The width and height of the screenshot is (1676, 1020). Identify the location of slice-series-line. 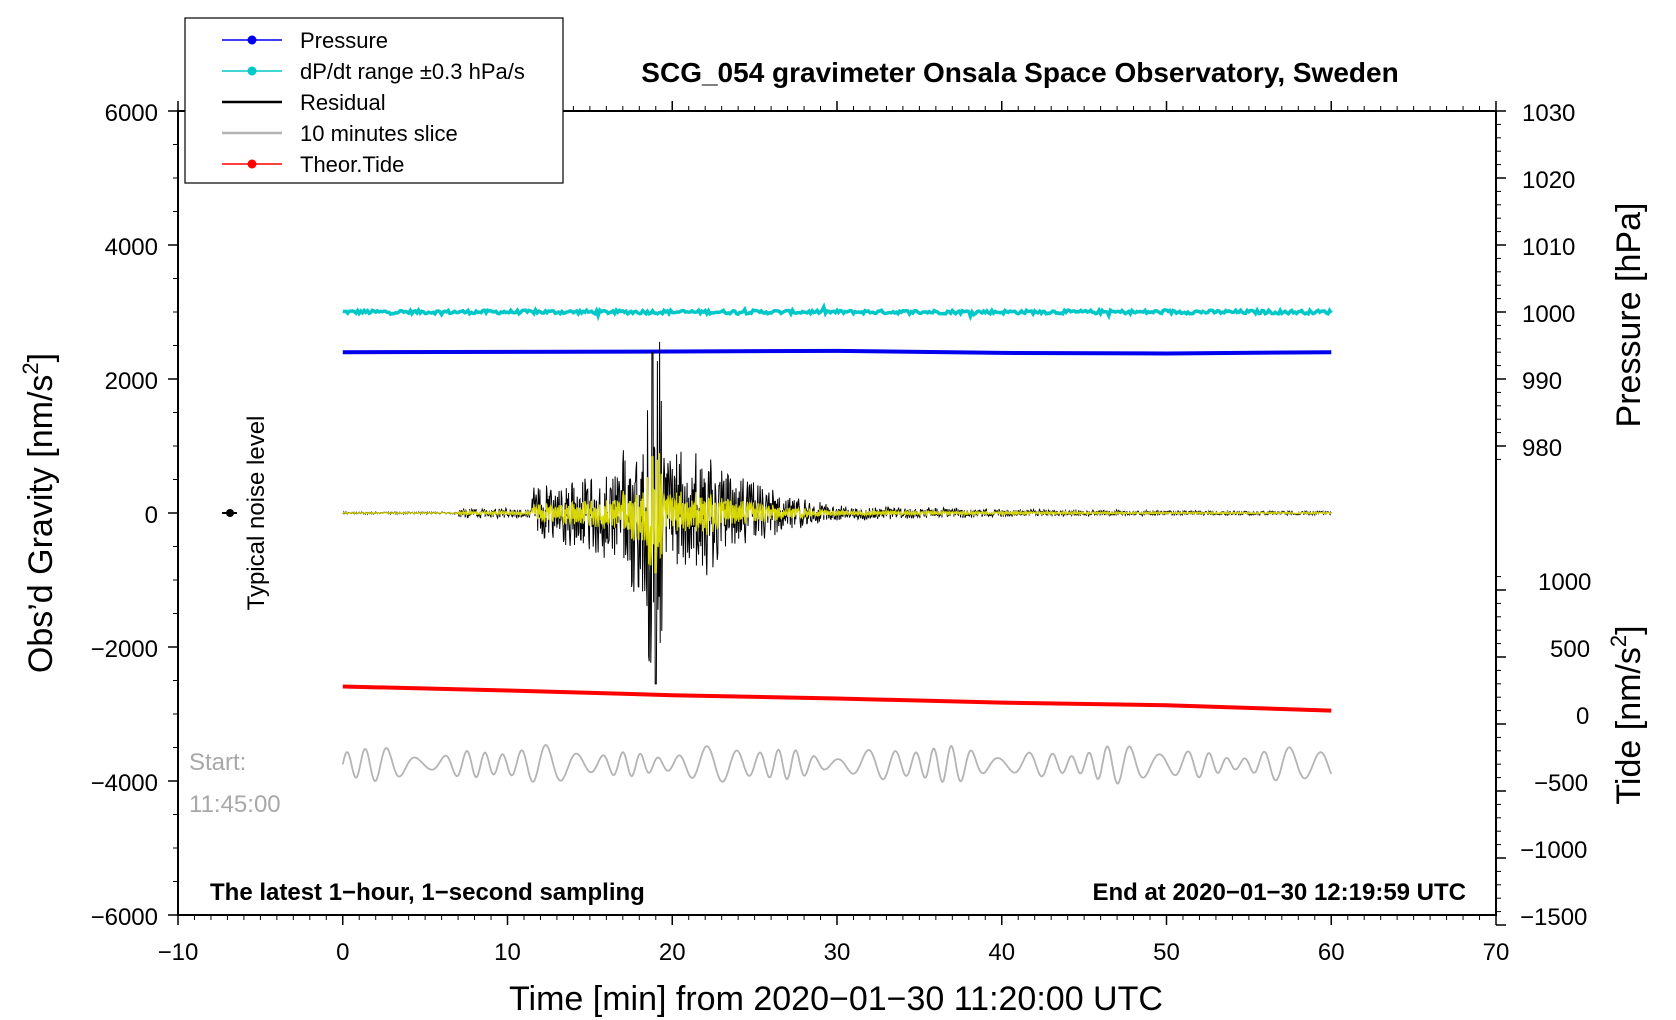
(837, 764).